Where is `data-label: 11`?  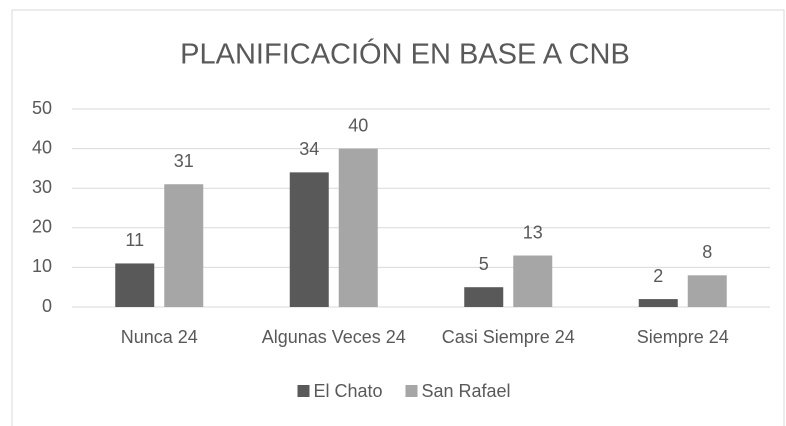 data-label: 11 is located at coordinates (134, 240).